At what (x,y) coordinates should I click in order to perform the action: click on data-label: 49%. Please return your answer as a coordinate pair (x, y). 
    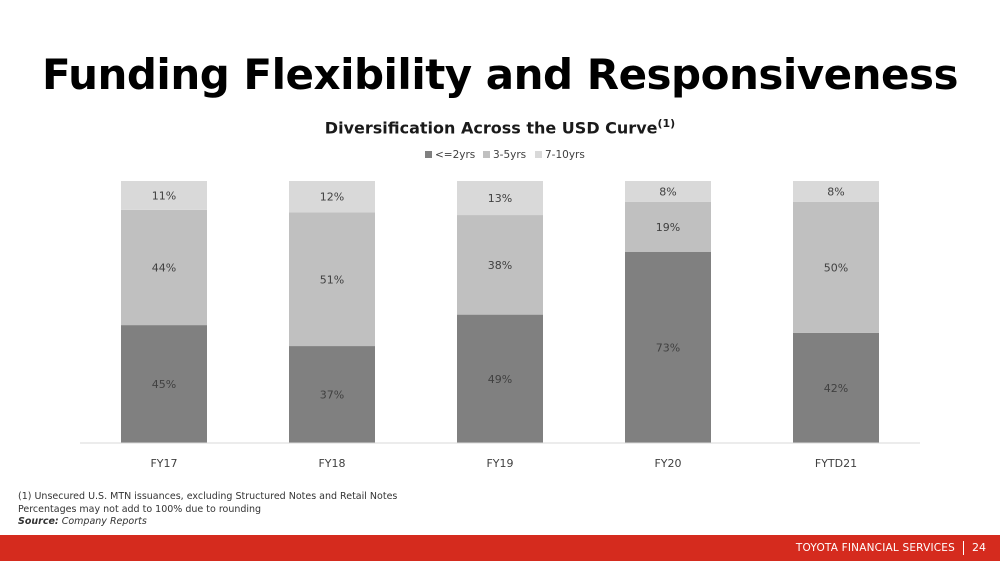
    Looking at the image, I should click on (500, 379).